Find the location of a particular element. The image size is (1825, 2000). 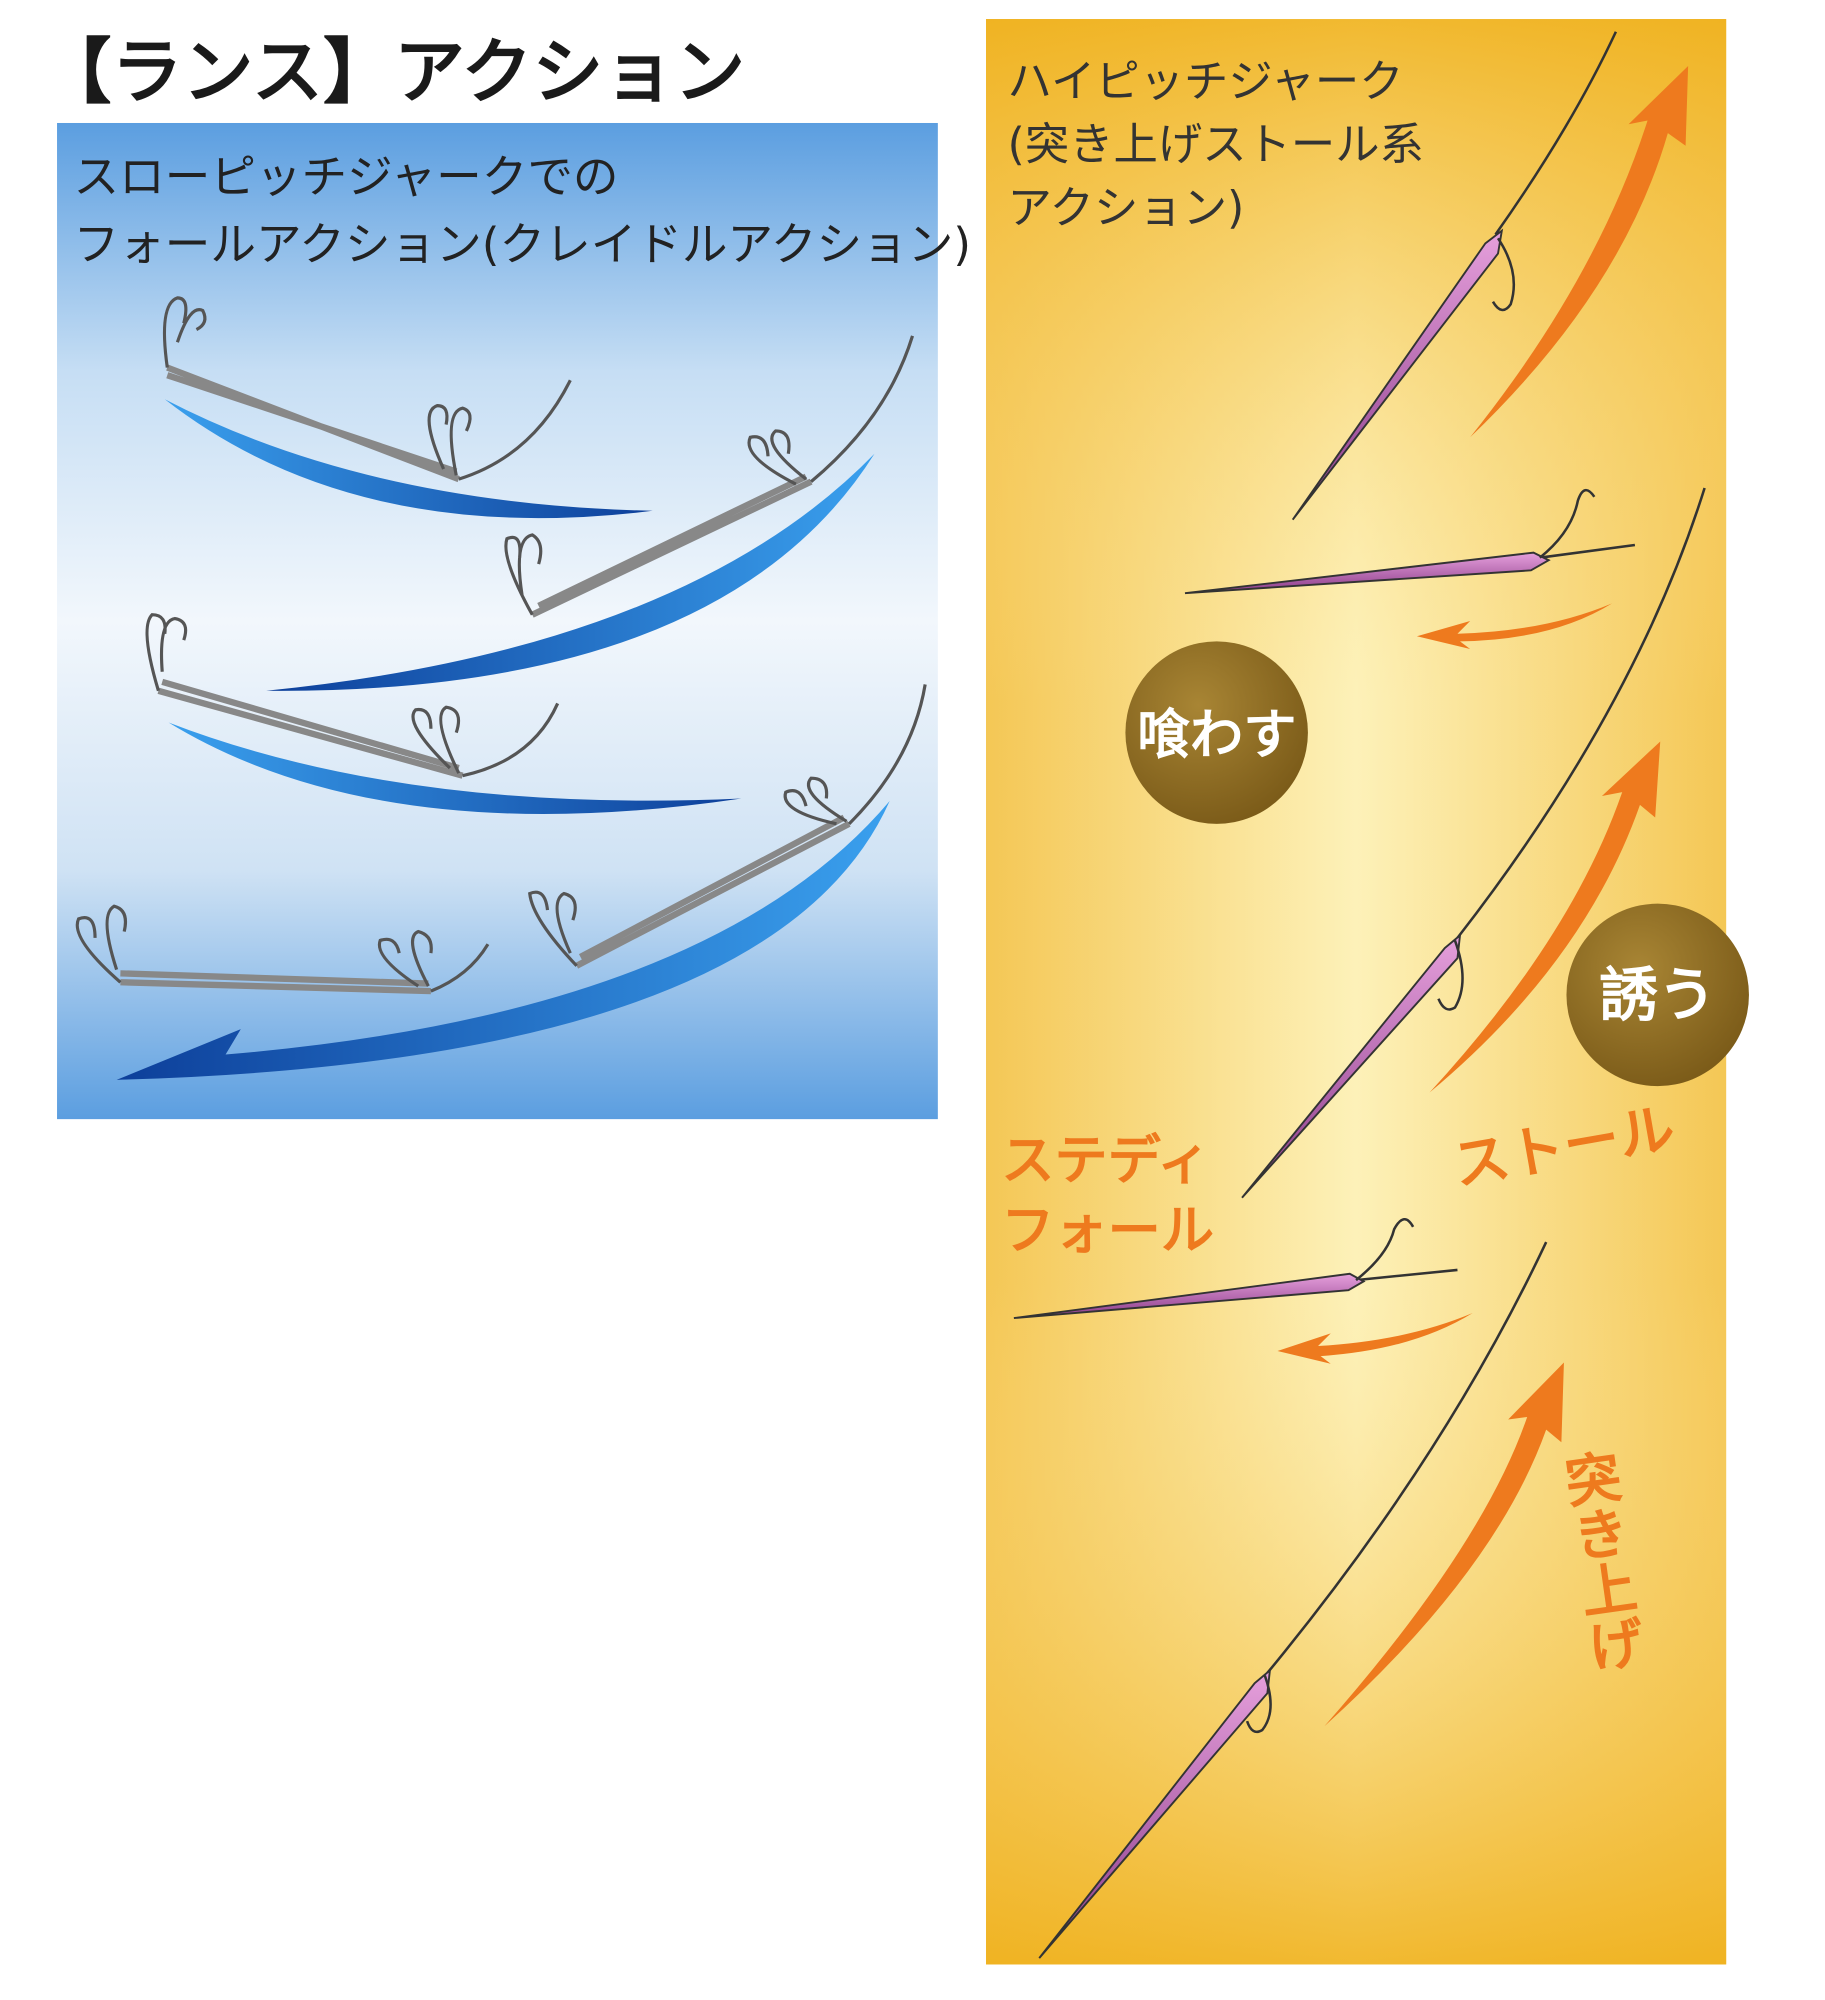

badge-lure-label: 誘う is located at coordinates (1657, 995).